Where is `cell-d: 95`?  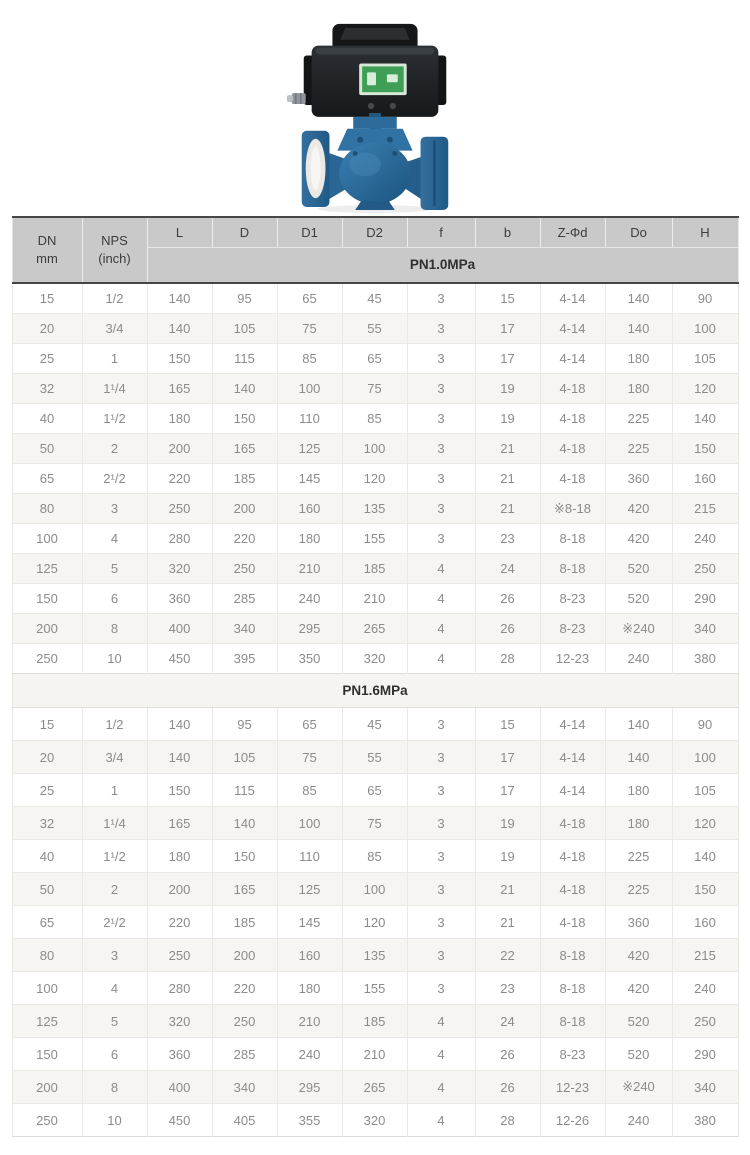
cell-d: 95 is located at coordinates (245, 298).